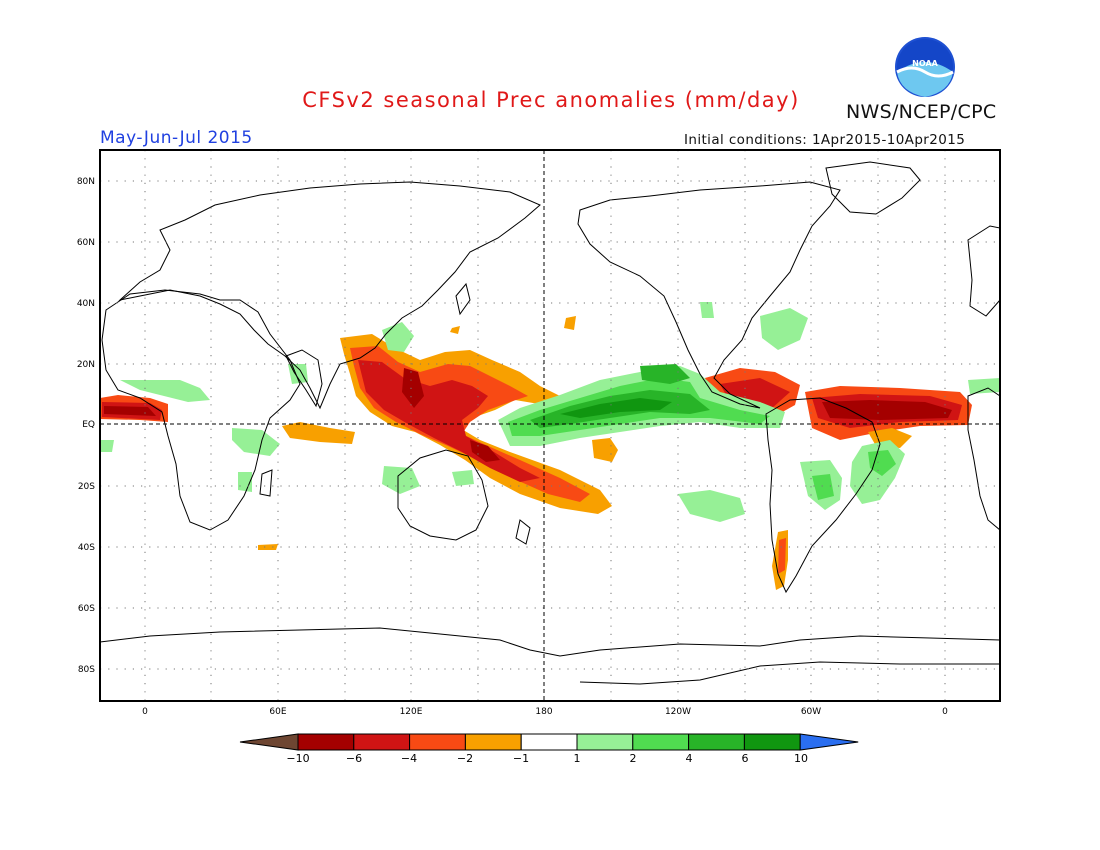  I want to click on colorbar-label: −4, so click(409, 758).